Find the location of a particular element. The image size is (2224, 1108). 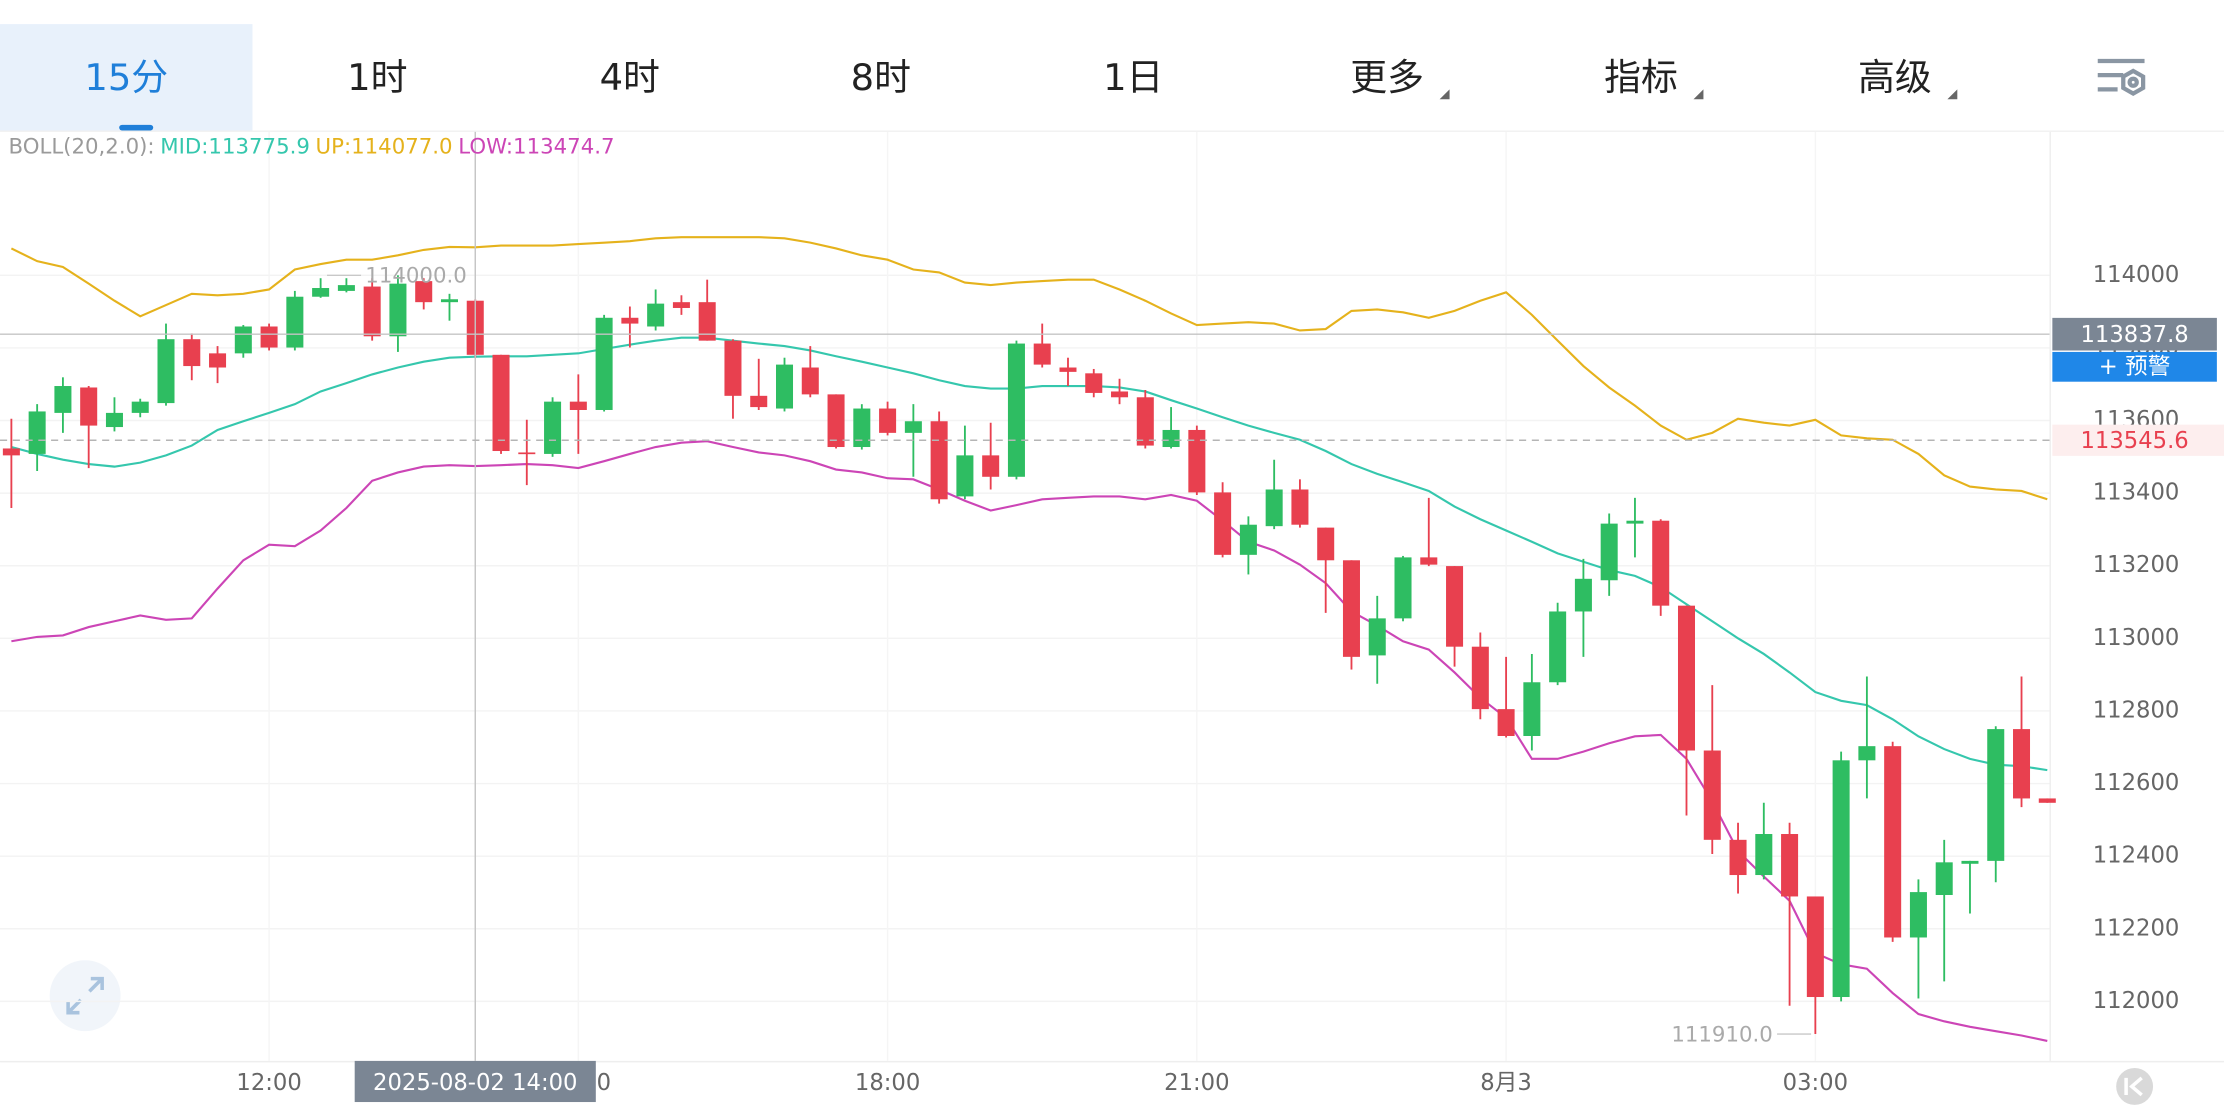

x-tick-label: 18:00 is located at coordinates (887, 1083).